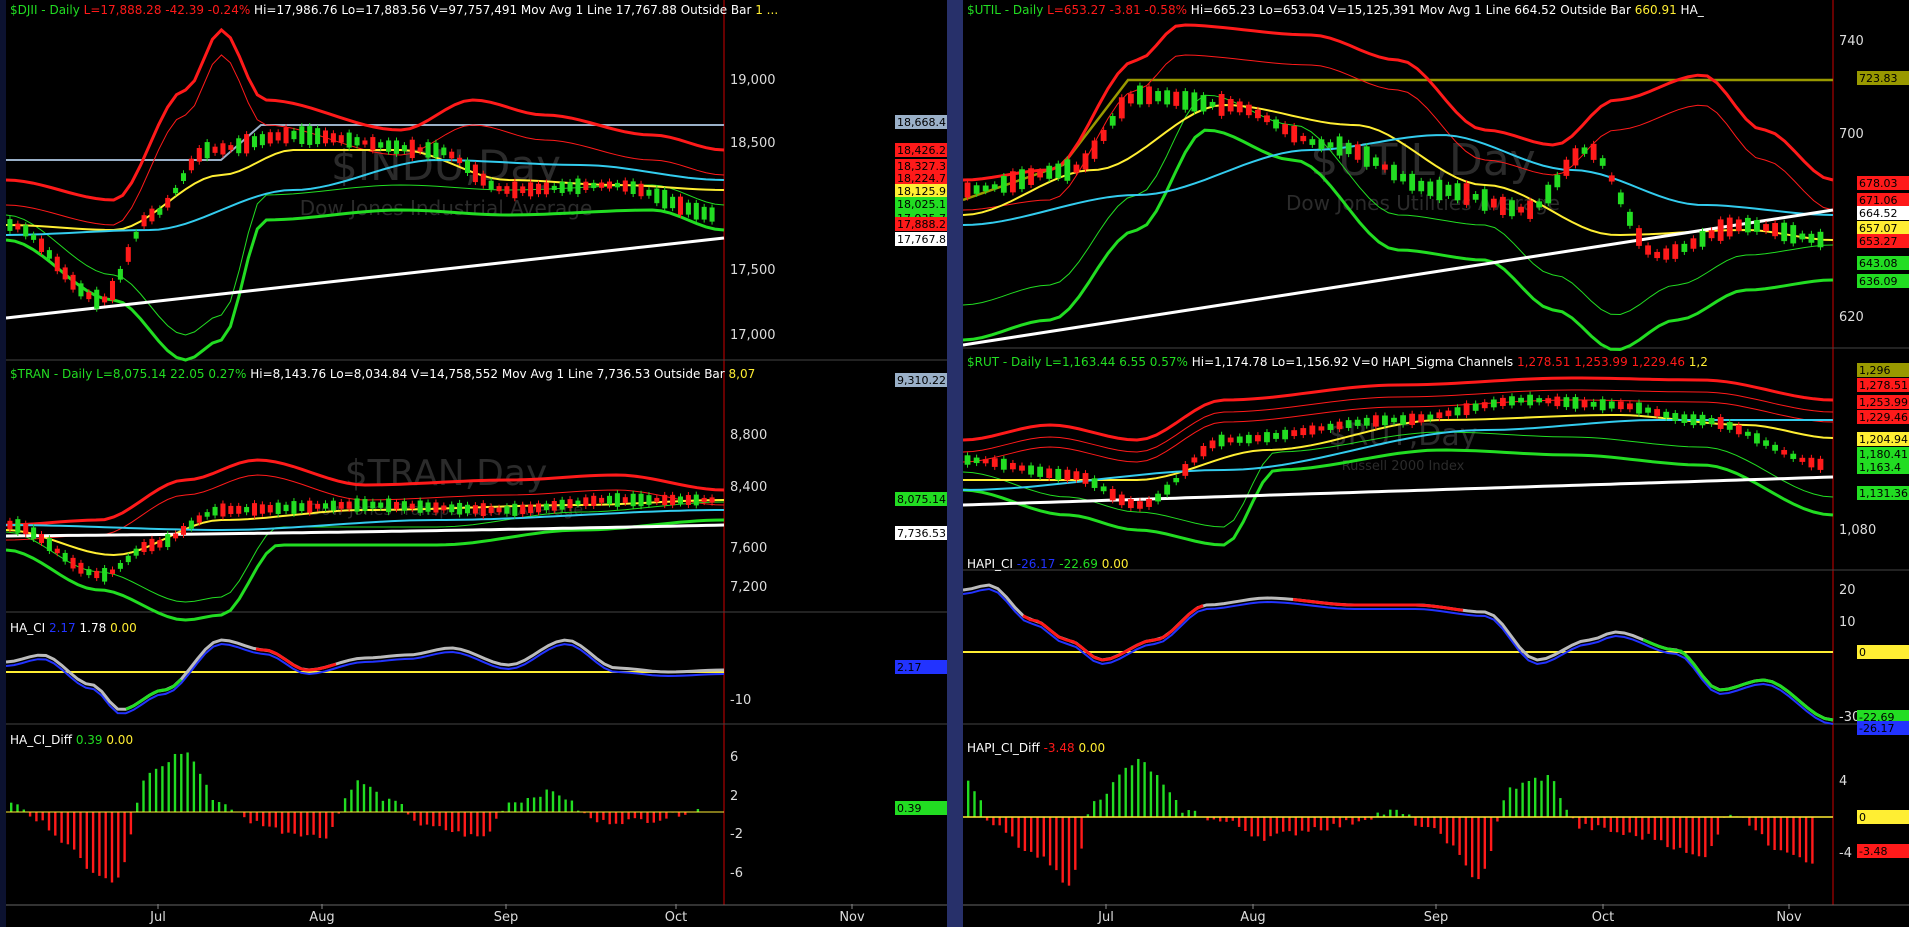  I want to click on util-ytick-label: 740, so click(1851, 41).